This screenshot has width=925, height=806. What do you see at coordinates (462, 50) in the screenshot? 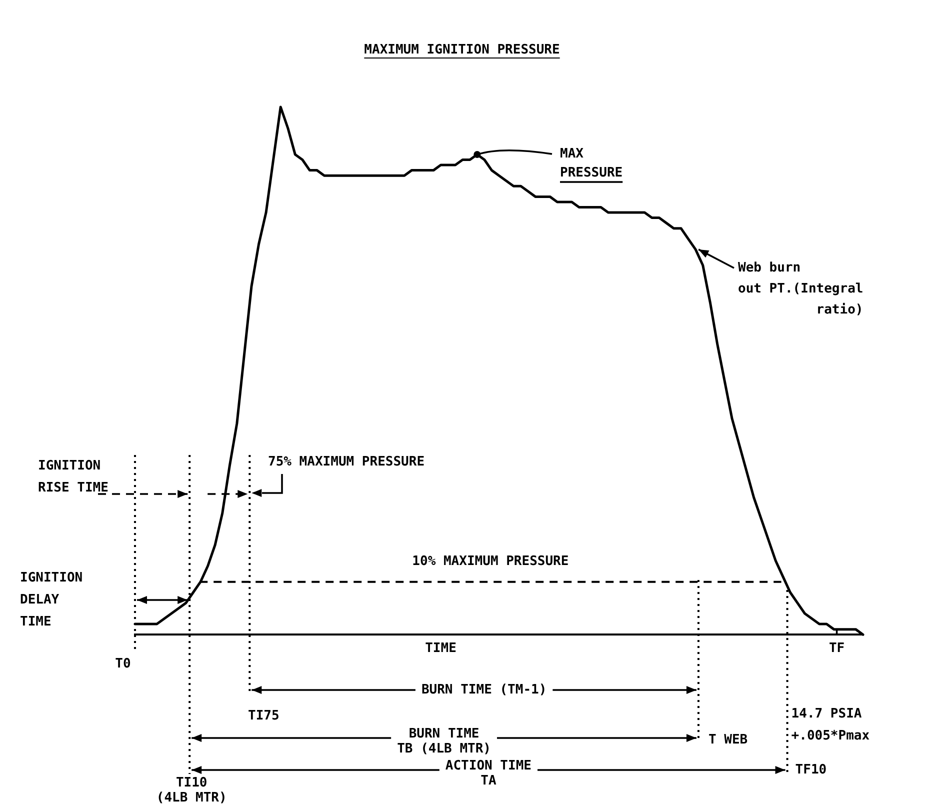
I see `chart-title: MAXIMUM IGNITION PRESSURE` at bounding box center [462, 50].